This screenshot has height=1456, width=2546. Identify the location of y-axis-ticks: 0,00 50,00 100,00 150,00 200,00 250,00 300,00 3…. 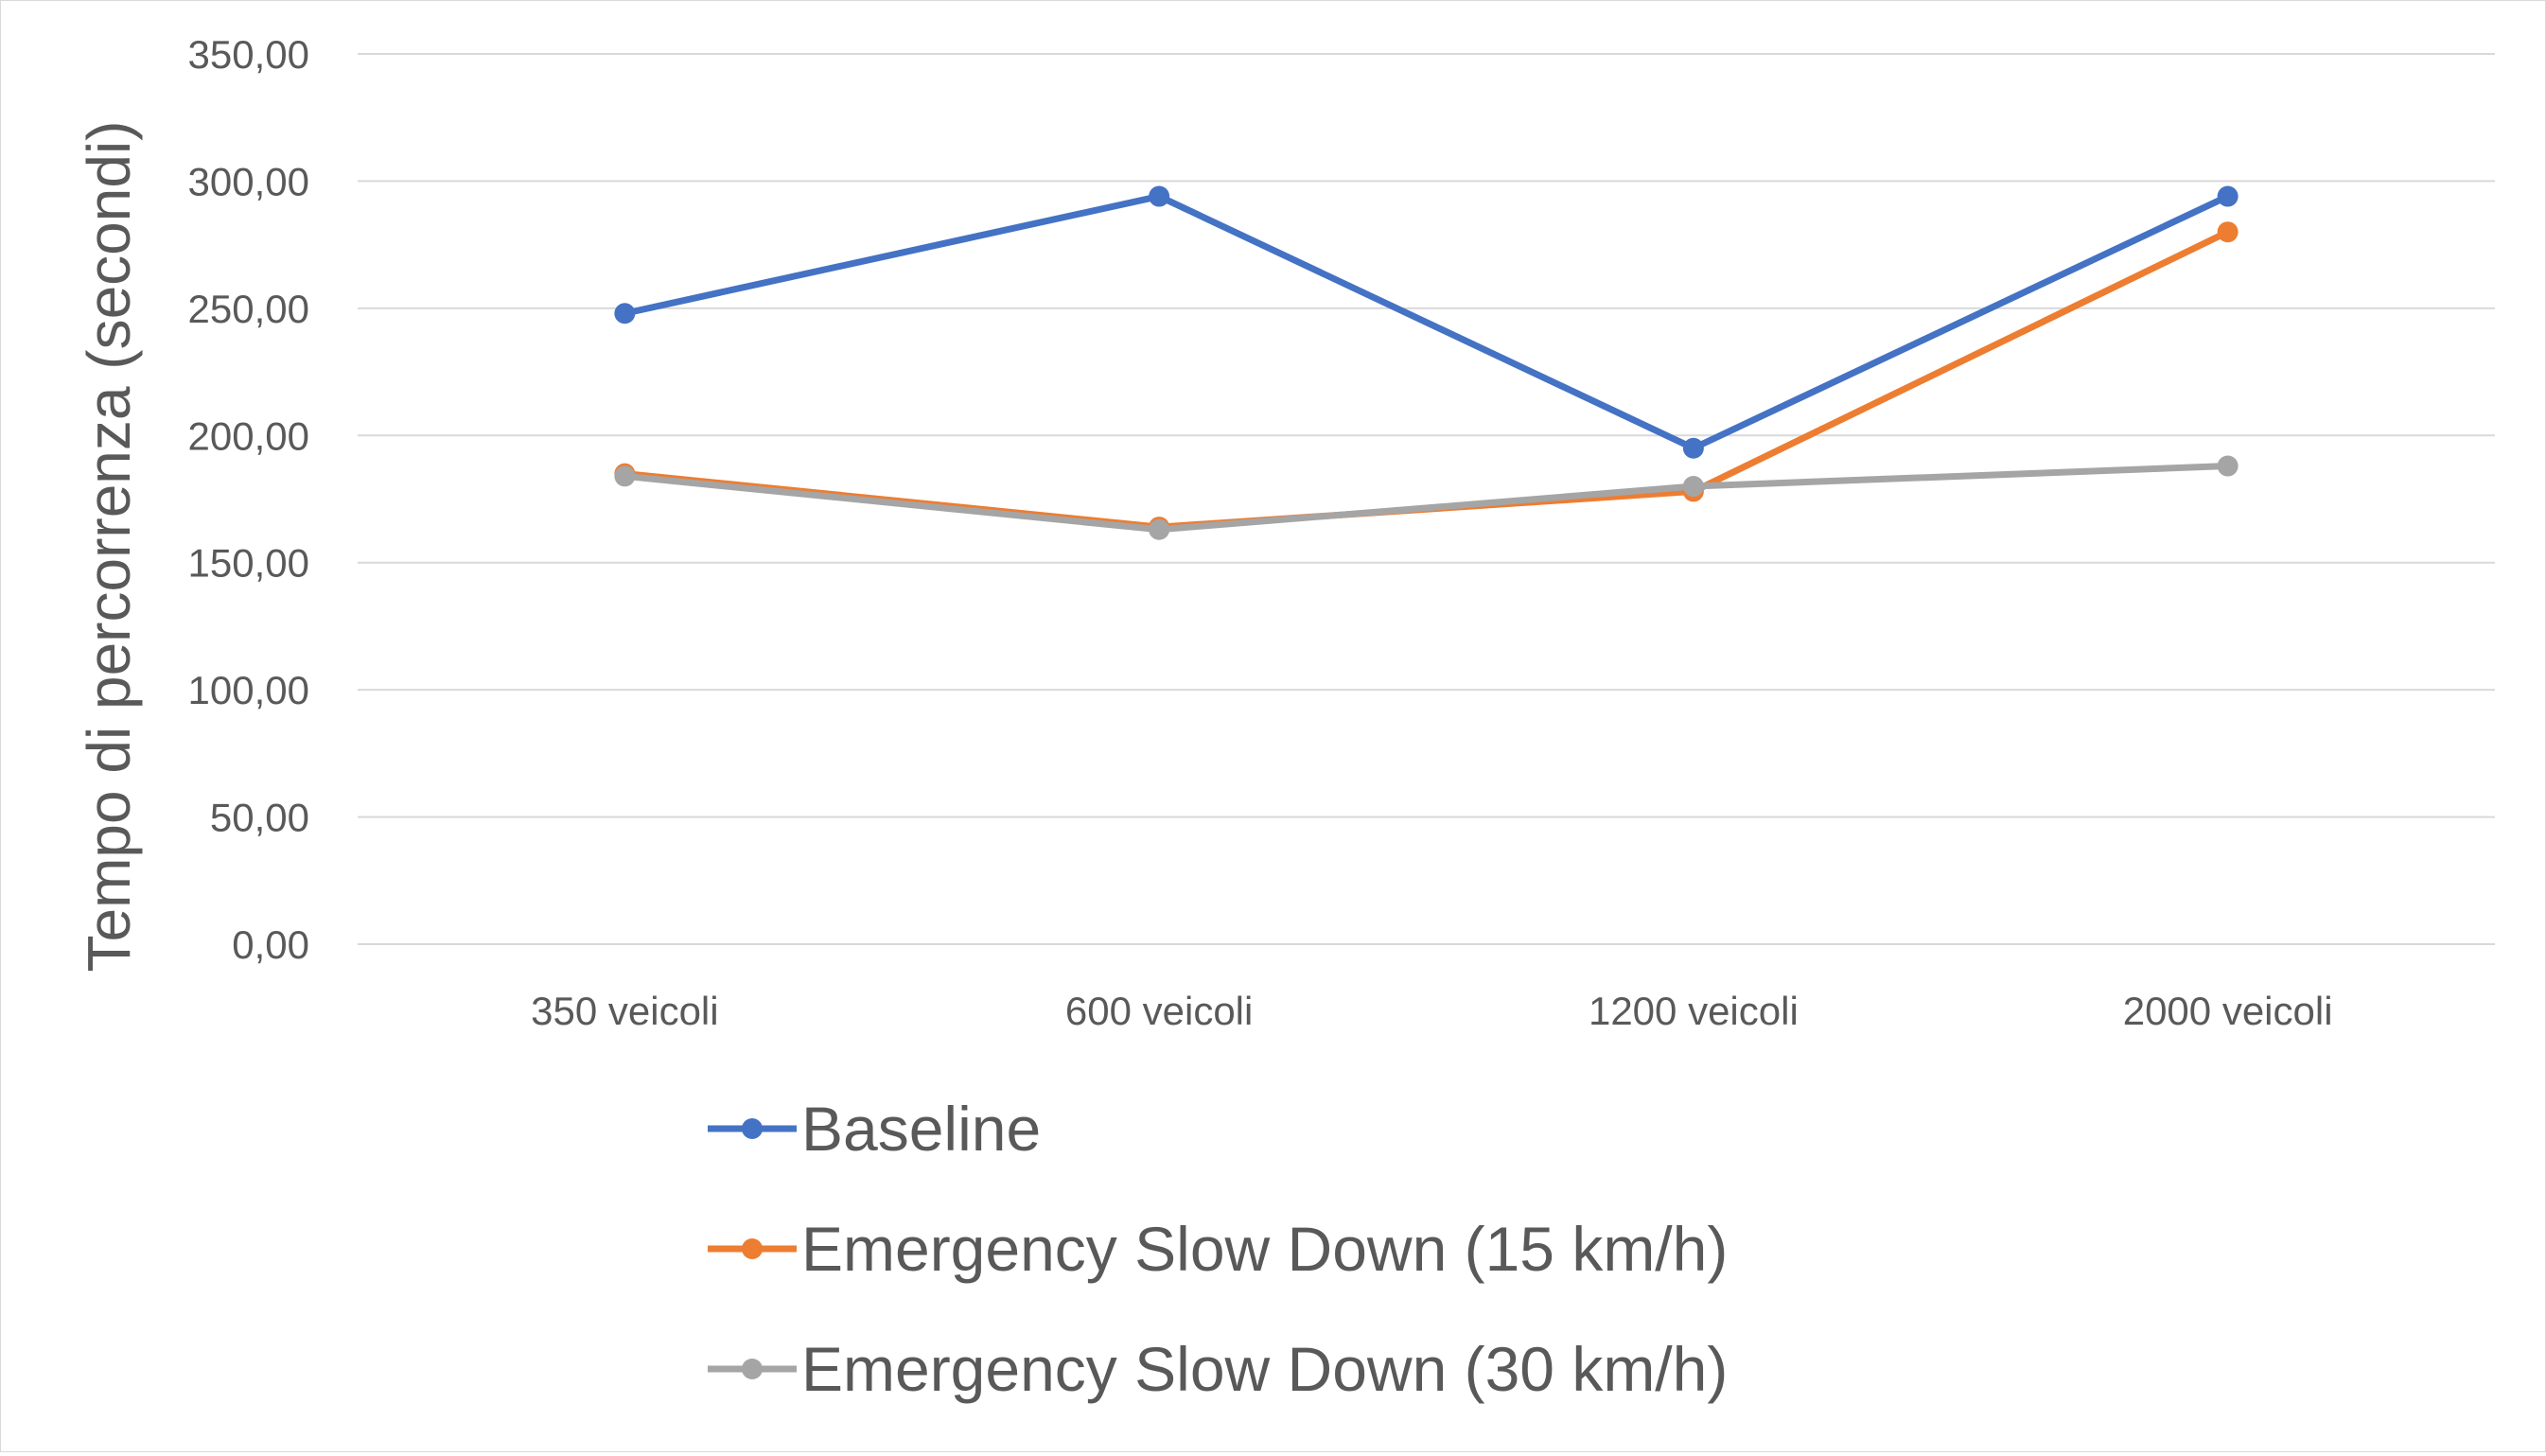
(248, 499).